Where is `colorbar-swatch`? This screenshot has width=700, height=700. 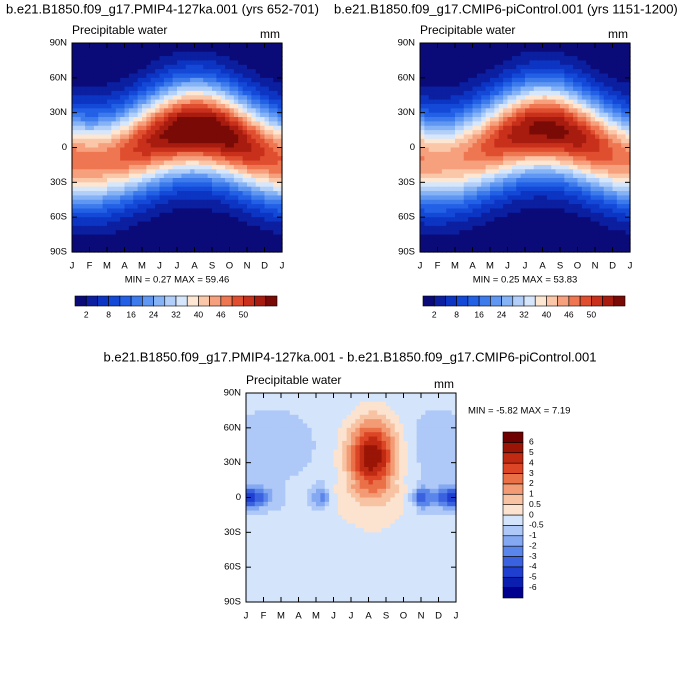
colorbar-swatch is located at coordinates (114, 301).